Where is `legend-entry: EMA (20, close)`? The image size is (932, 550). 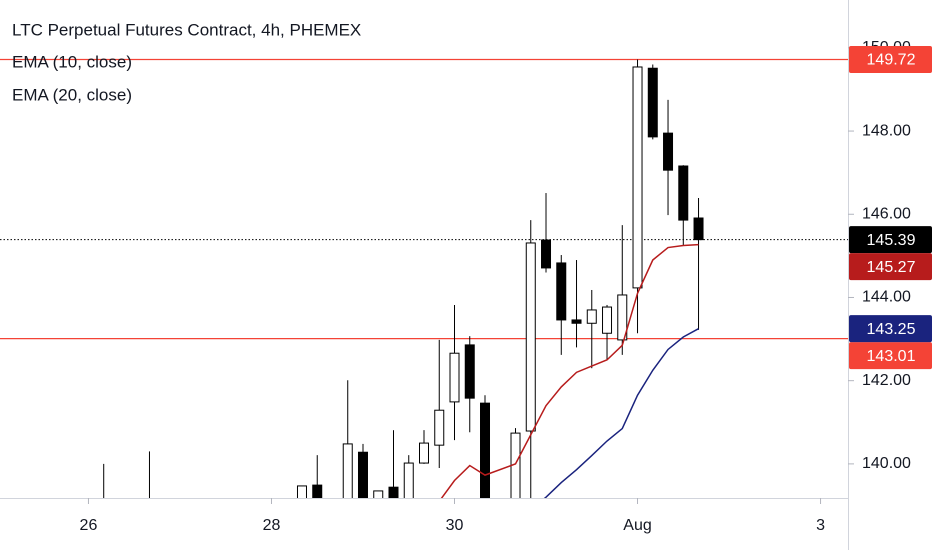
legend-entry: EMA (20, close) is located at coordinates (72, 94).